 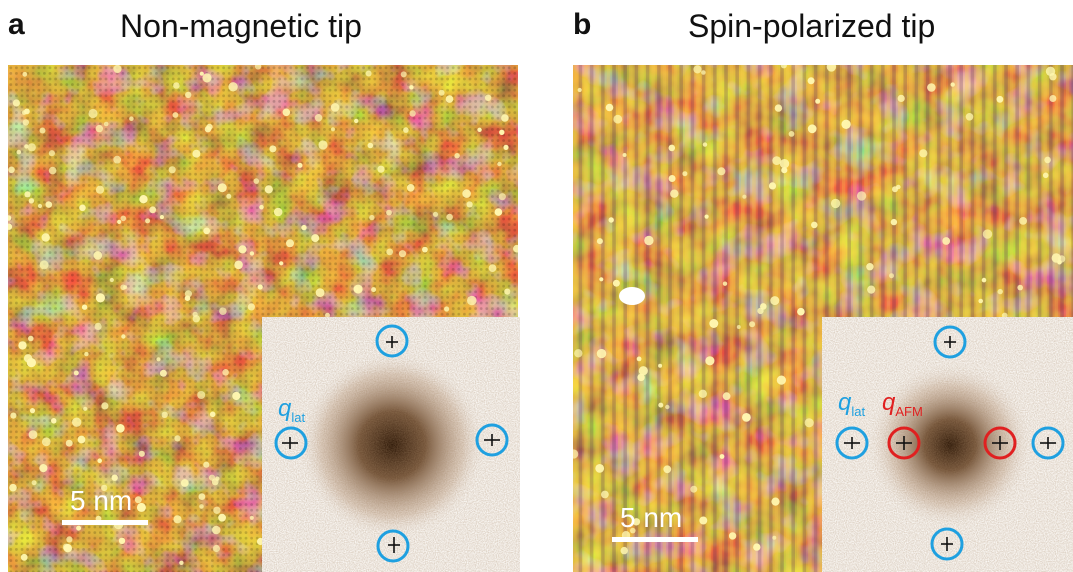 I want to click on panel-a-title: Non-magnetic tip, so click(x=241, y=26).